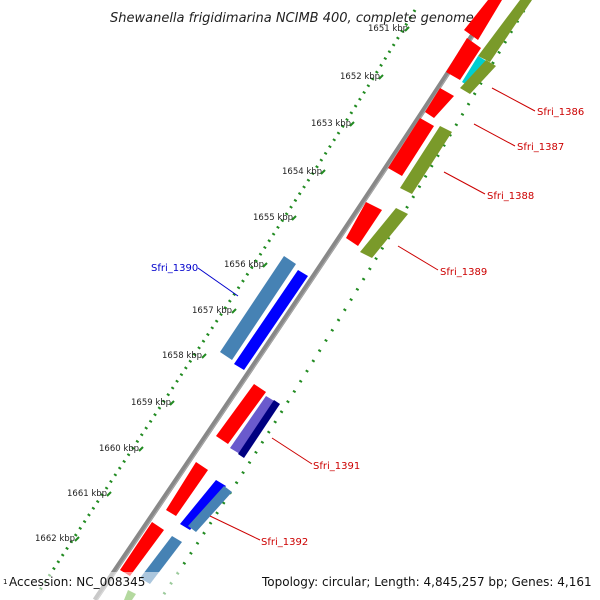 The width and height of the screenshot is (600, 600). What do you see at coordinates (182, 356) in the screenshot?
I see `kbp-label: 1658 kbp` at bounding box center [182, 356].